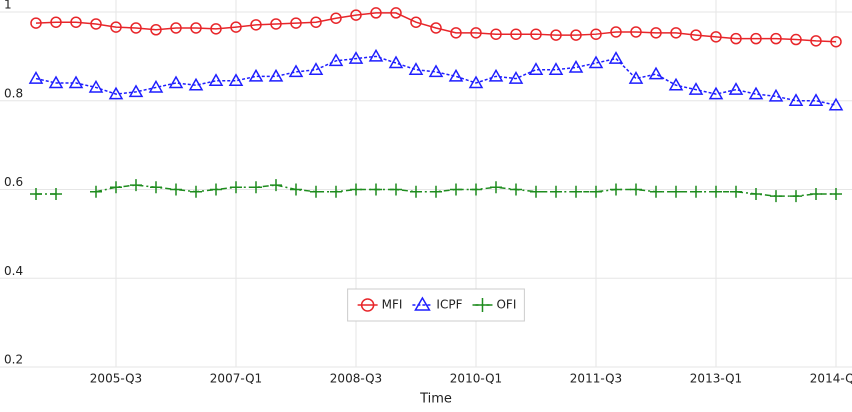 The image size is (852, 412). I want to click on x-tick-label: 2011-Q3, so click(596, 379).